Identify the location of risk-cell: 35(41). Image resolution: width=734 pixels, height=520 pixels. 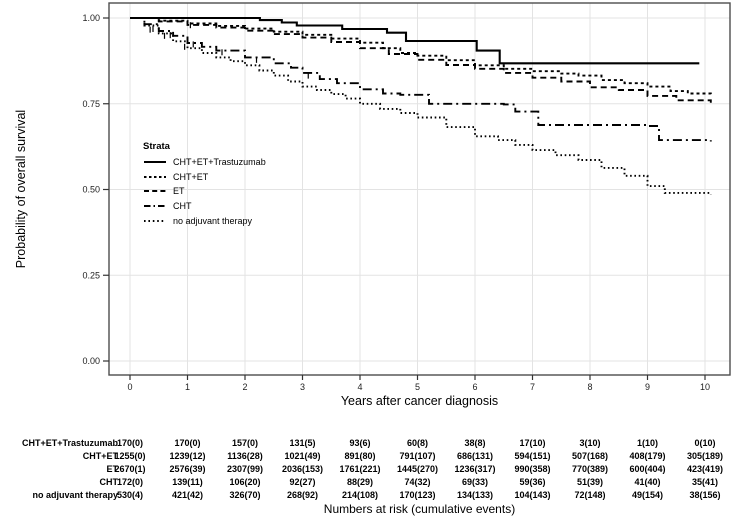
(704, 482).